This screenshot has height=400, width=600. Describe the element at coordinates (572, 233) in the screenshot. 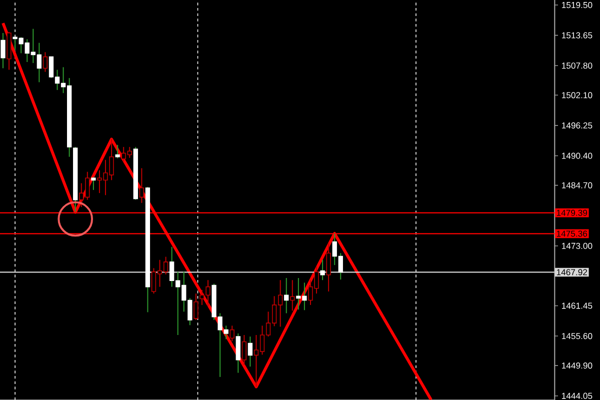

I see `ref-line-label: 1475.36` at that location.